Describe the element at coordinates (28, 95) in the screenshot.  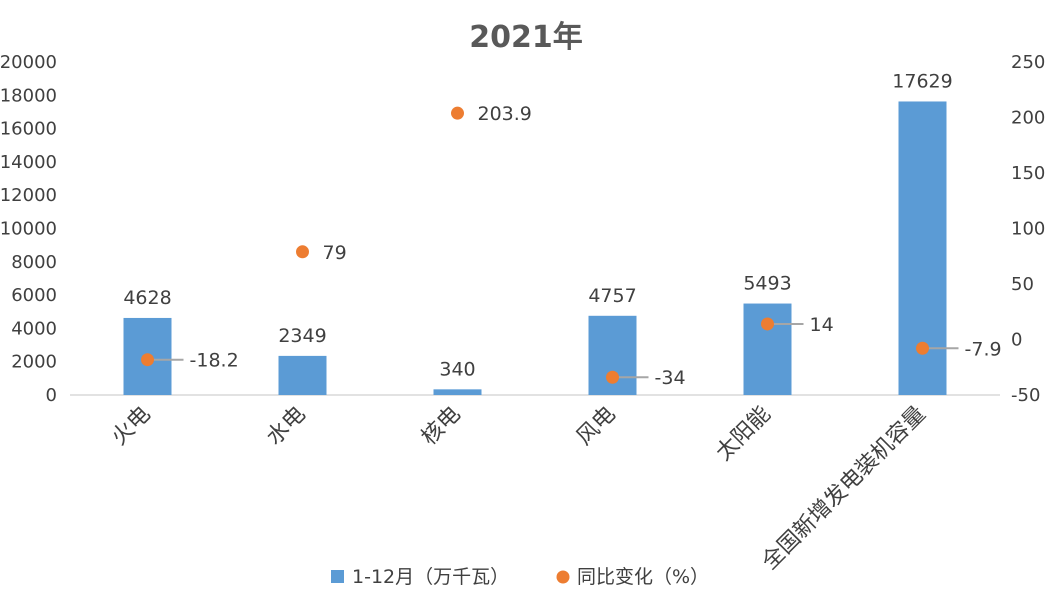
I see `left-tick-label: 18000` at that location.